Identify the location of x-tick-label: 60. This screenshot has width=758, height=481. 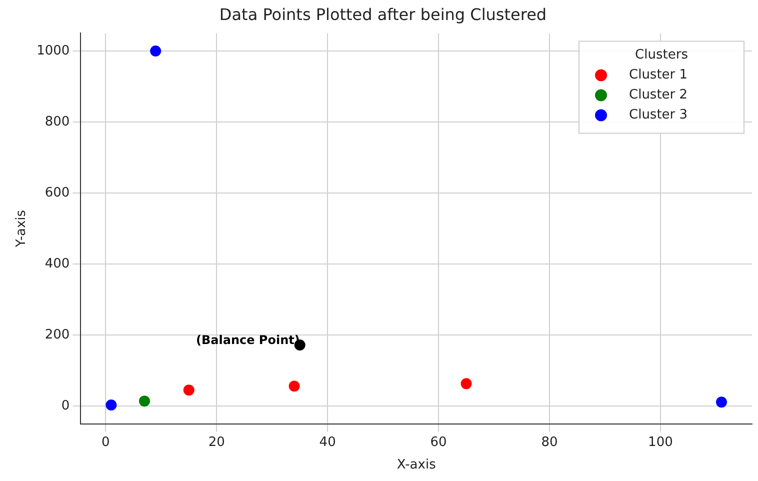
(438, 442).